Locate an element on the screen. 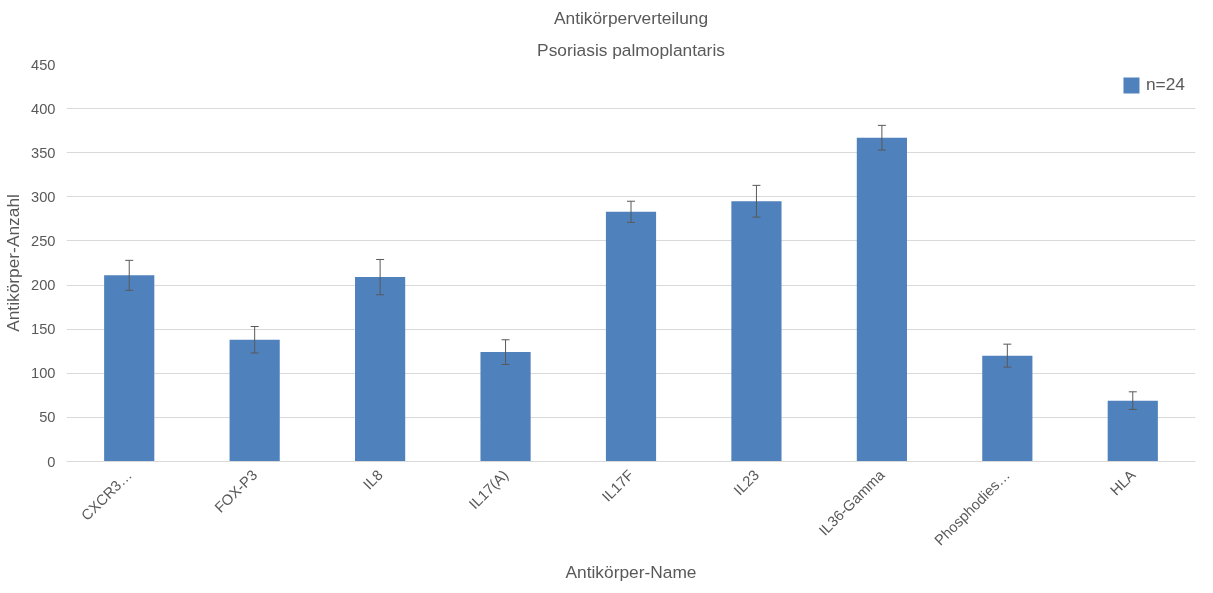 The image size is (1213, 593). y-tick-label: 250 is located at coordinates (43, 240).